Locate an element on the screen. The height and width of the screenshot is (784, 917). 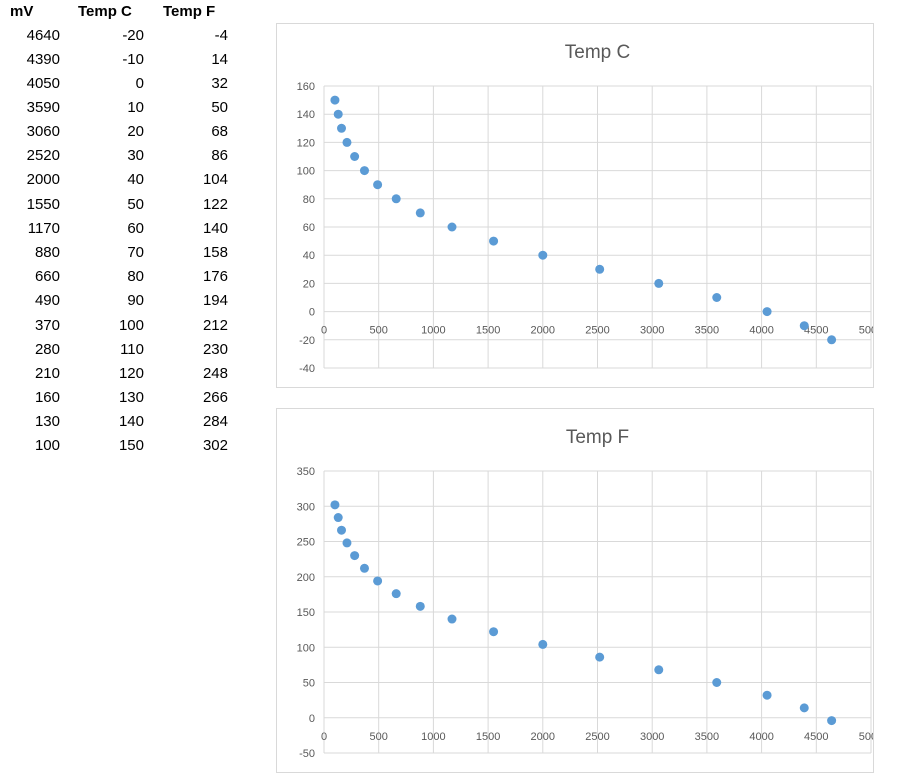
cell-temp-c: 60 is located at coordinates (135, 228).